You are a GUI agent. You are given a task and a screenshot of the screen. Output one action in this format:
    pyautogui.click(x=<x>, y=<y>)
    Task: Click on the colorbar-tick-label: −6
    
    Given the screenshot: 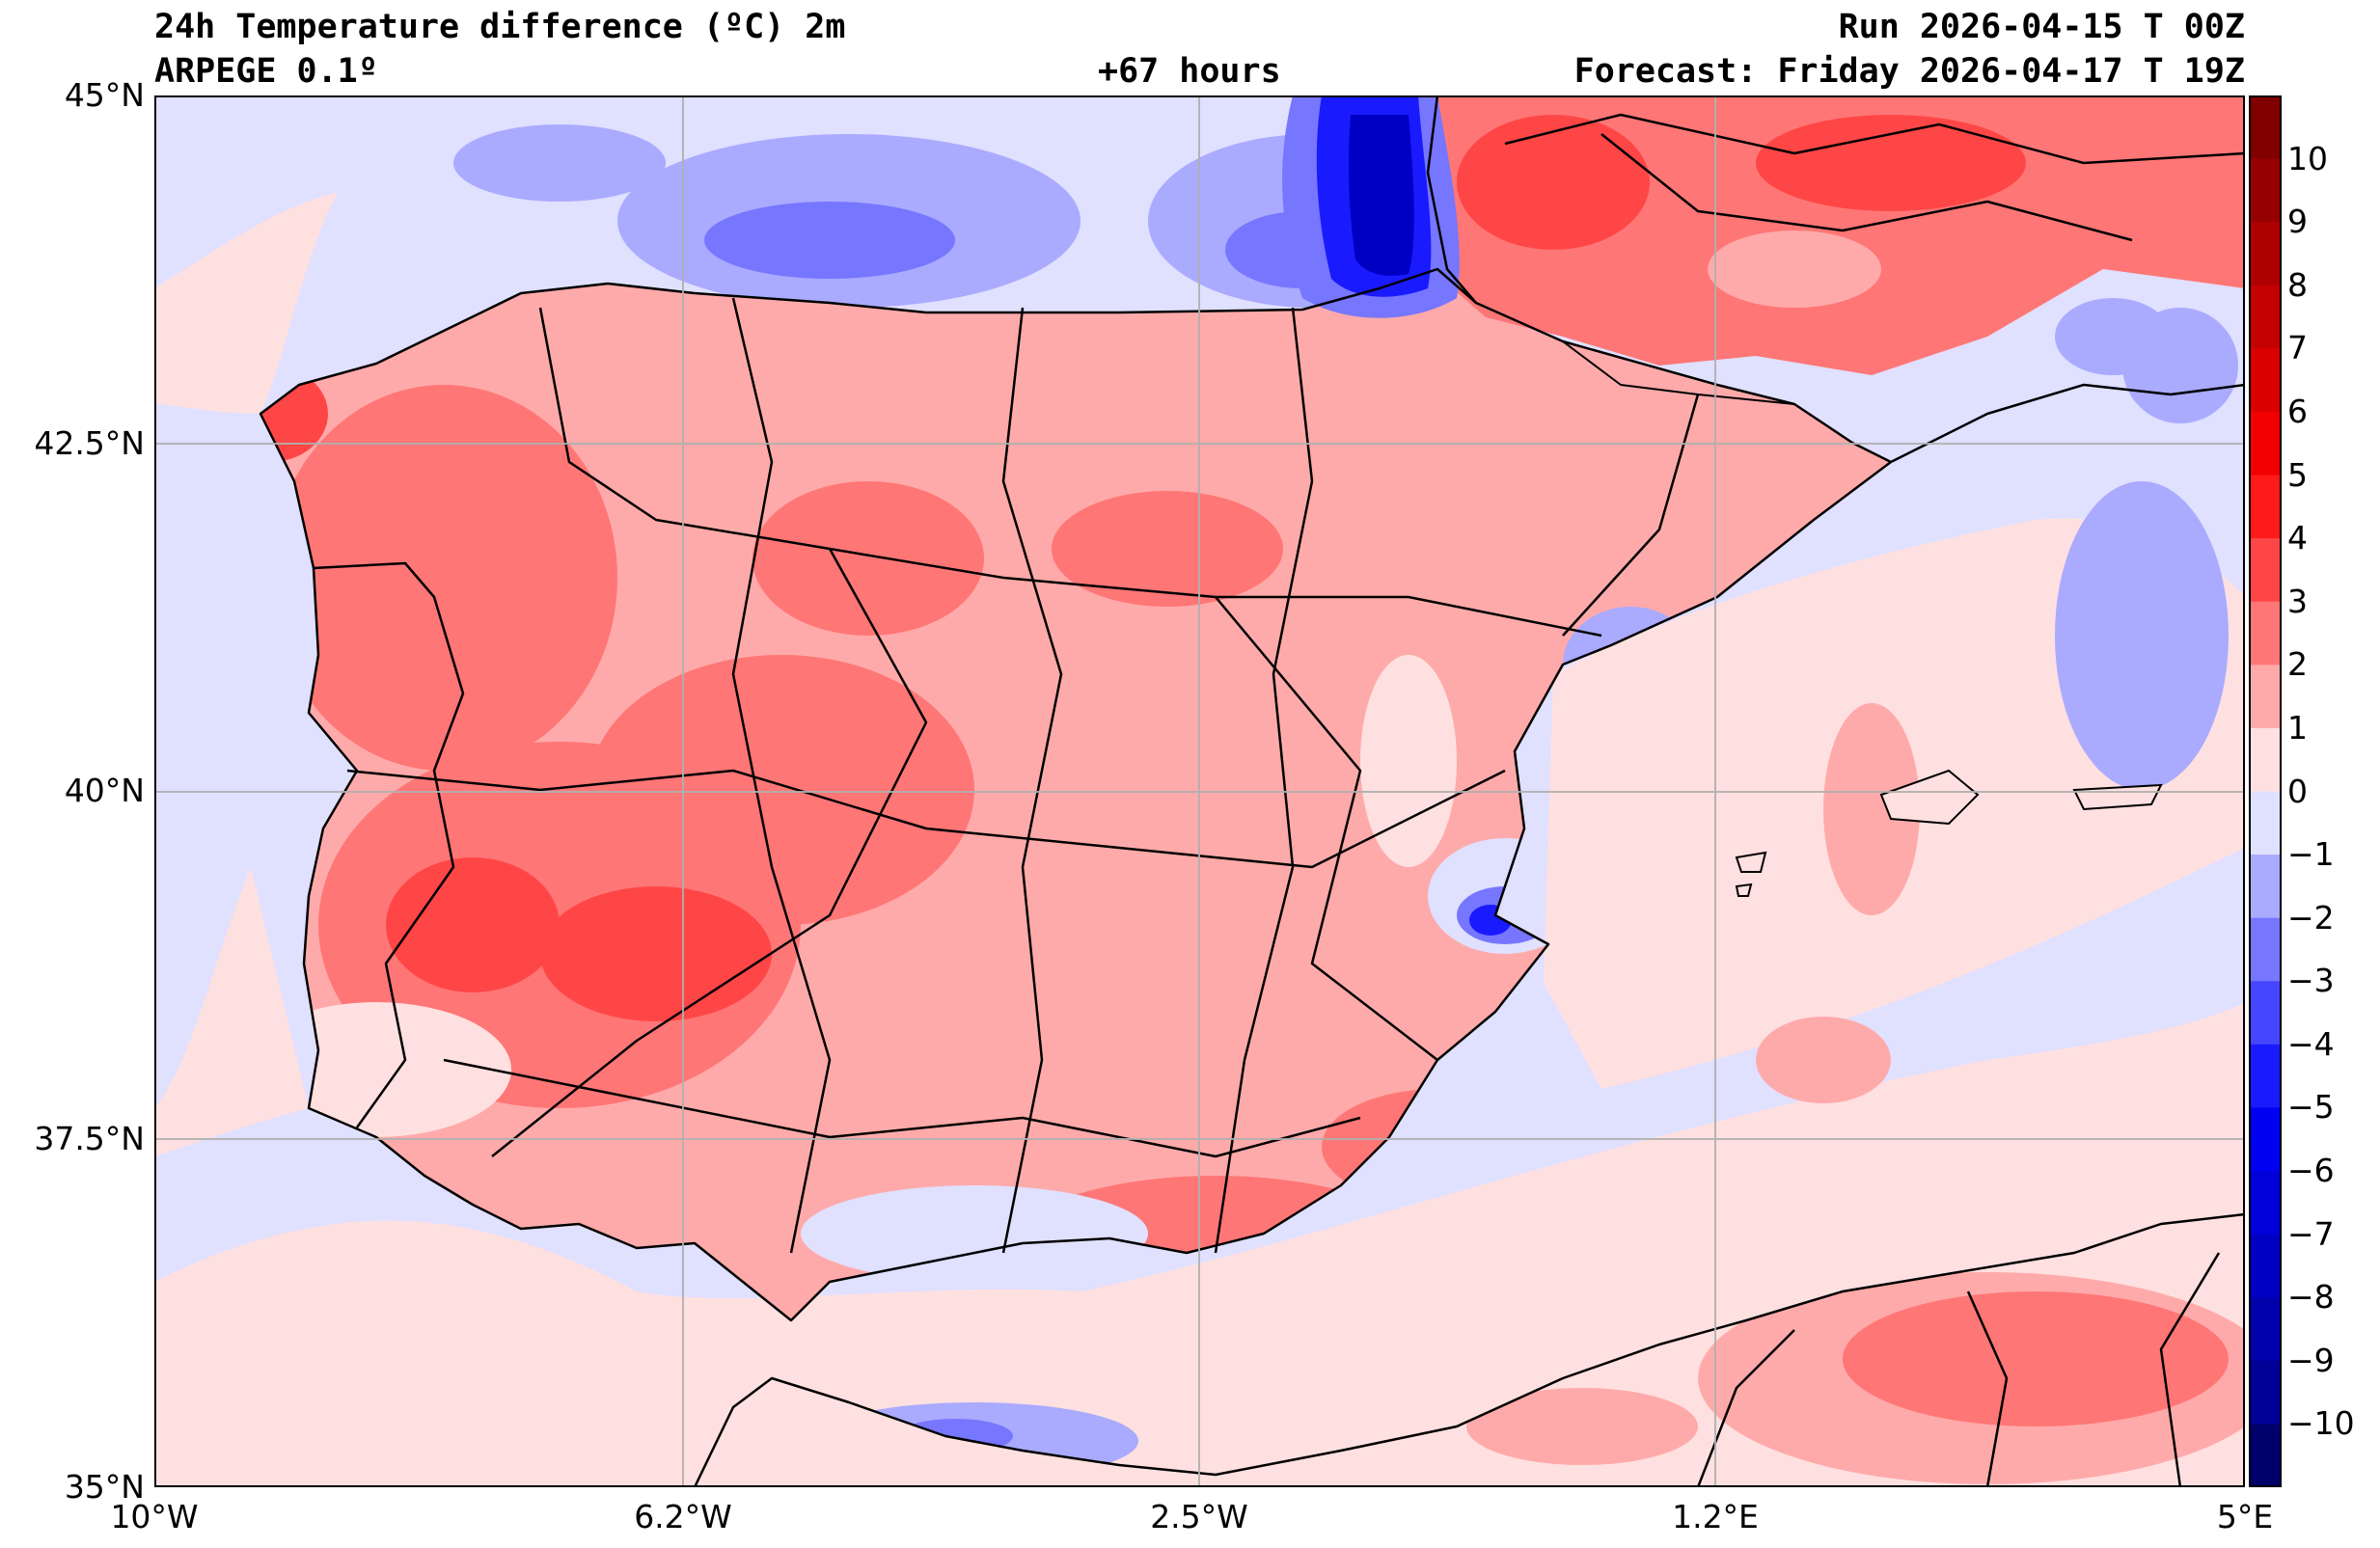 What is the action you would take?
    pyautogui.click(x=2311, y=1171)
    